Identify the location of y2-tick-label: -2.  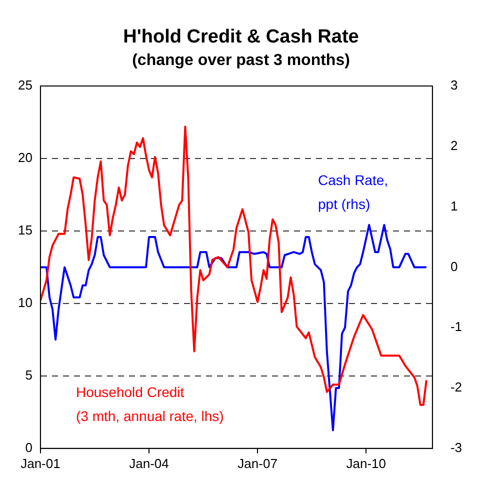
(456, 387).